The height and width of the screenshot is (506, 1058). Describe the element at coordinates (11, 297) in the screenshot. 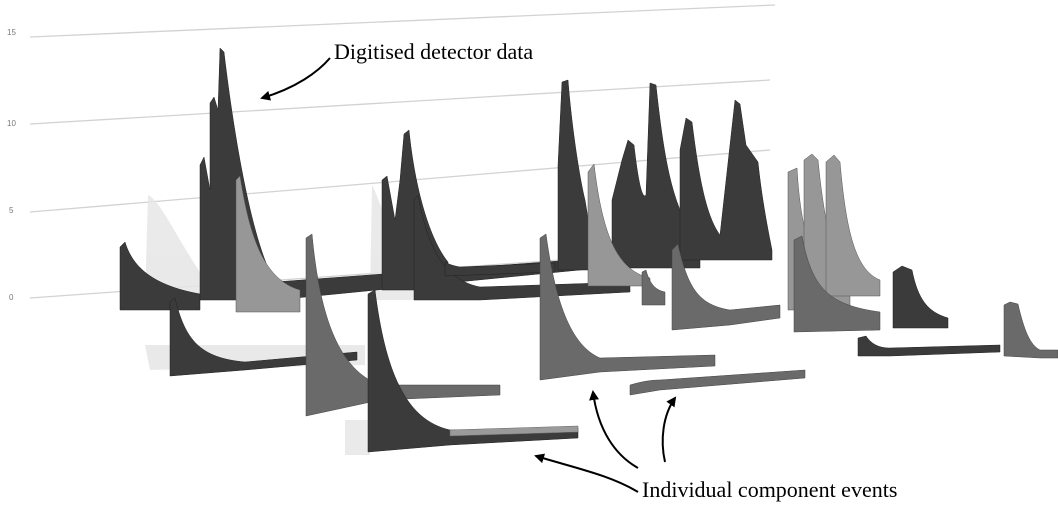

I see `tick-0: 0` at that location.